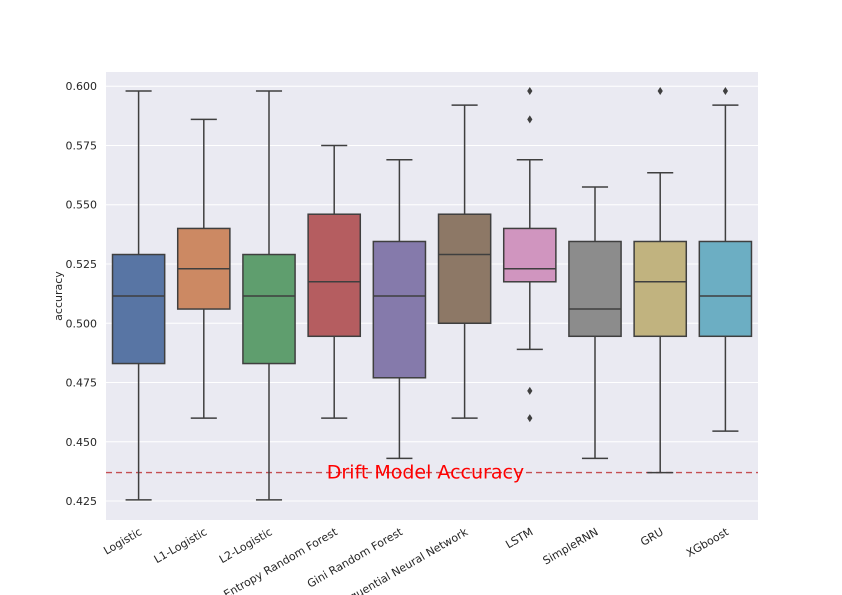 This screenshot has width=842, height=595. Describe the element at coordinates (58, 296) in the screenshot. I see `y-axis-label: accuracy` at that location.